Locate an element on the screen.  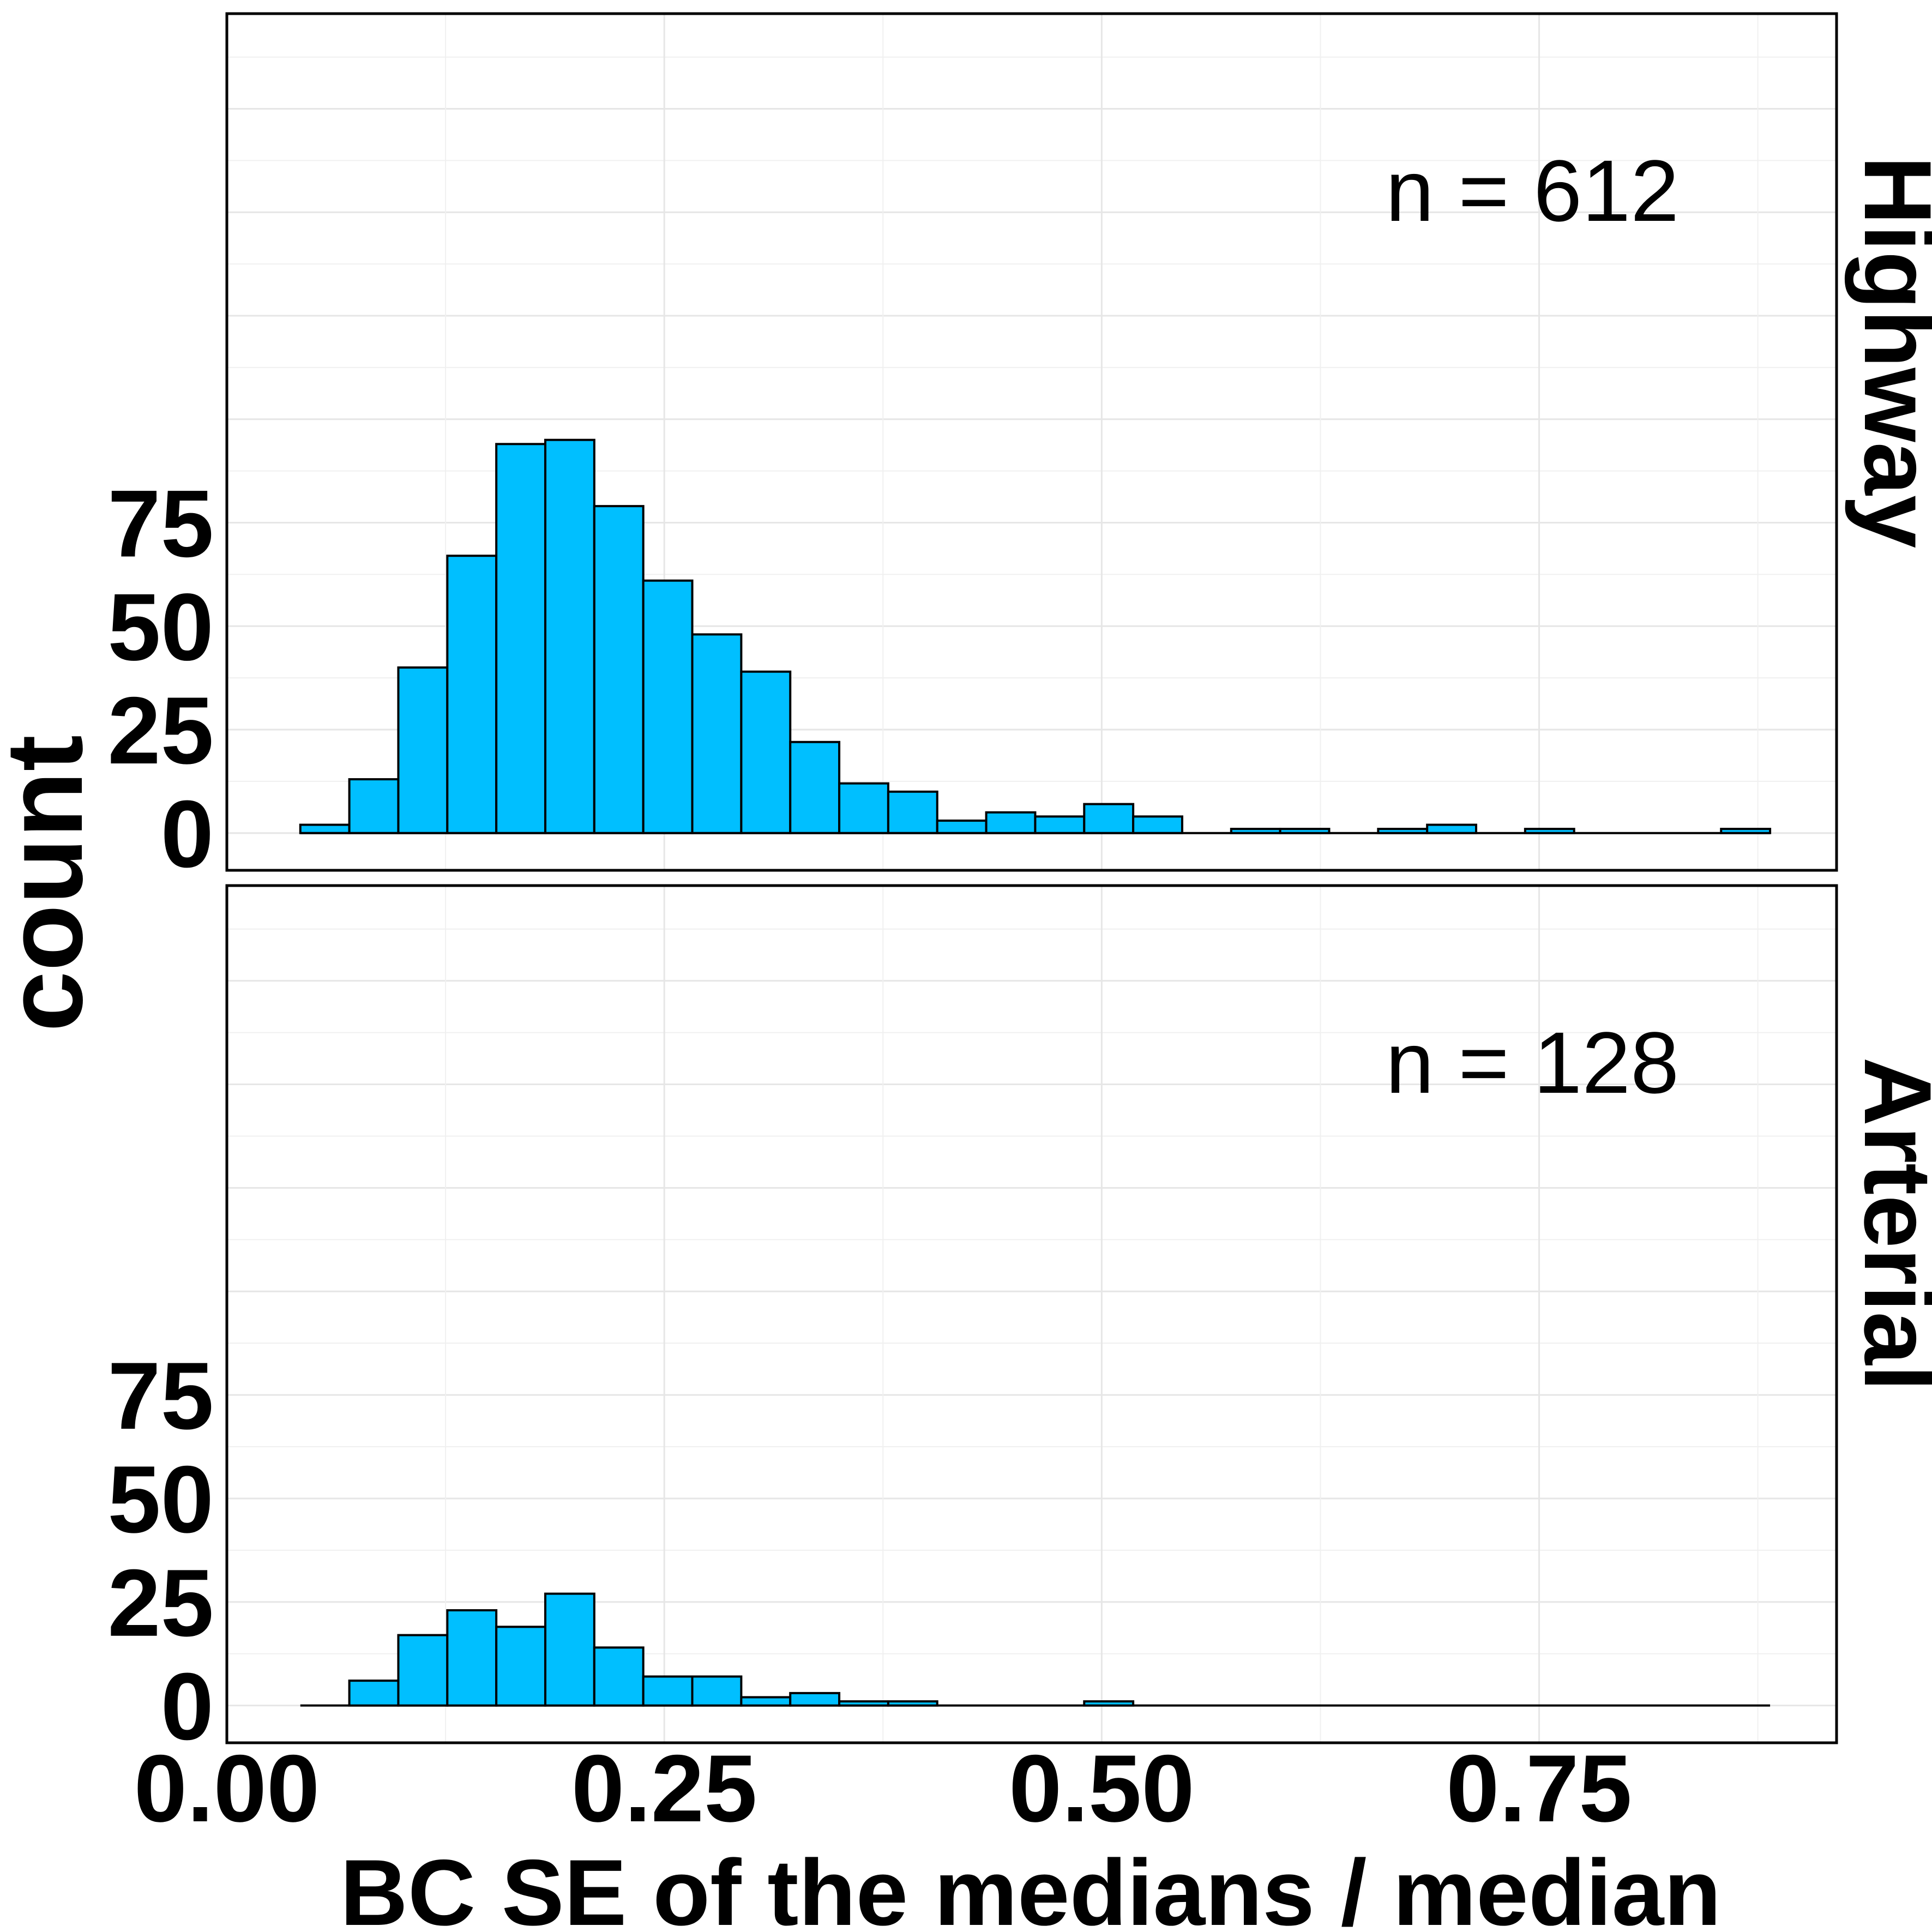
sample-size-annotation: n = 612 is located at coordinates (1532, 190).